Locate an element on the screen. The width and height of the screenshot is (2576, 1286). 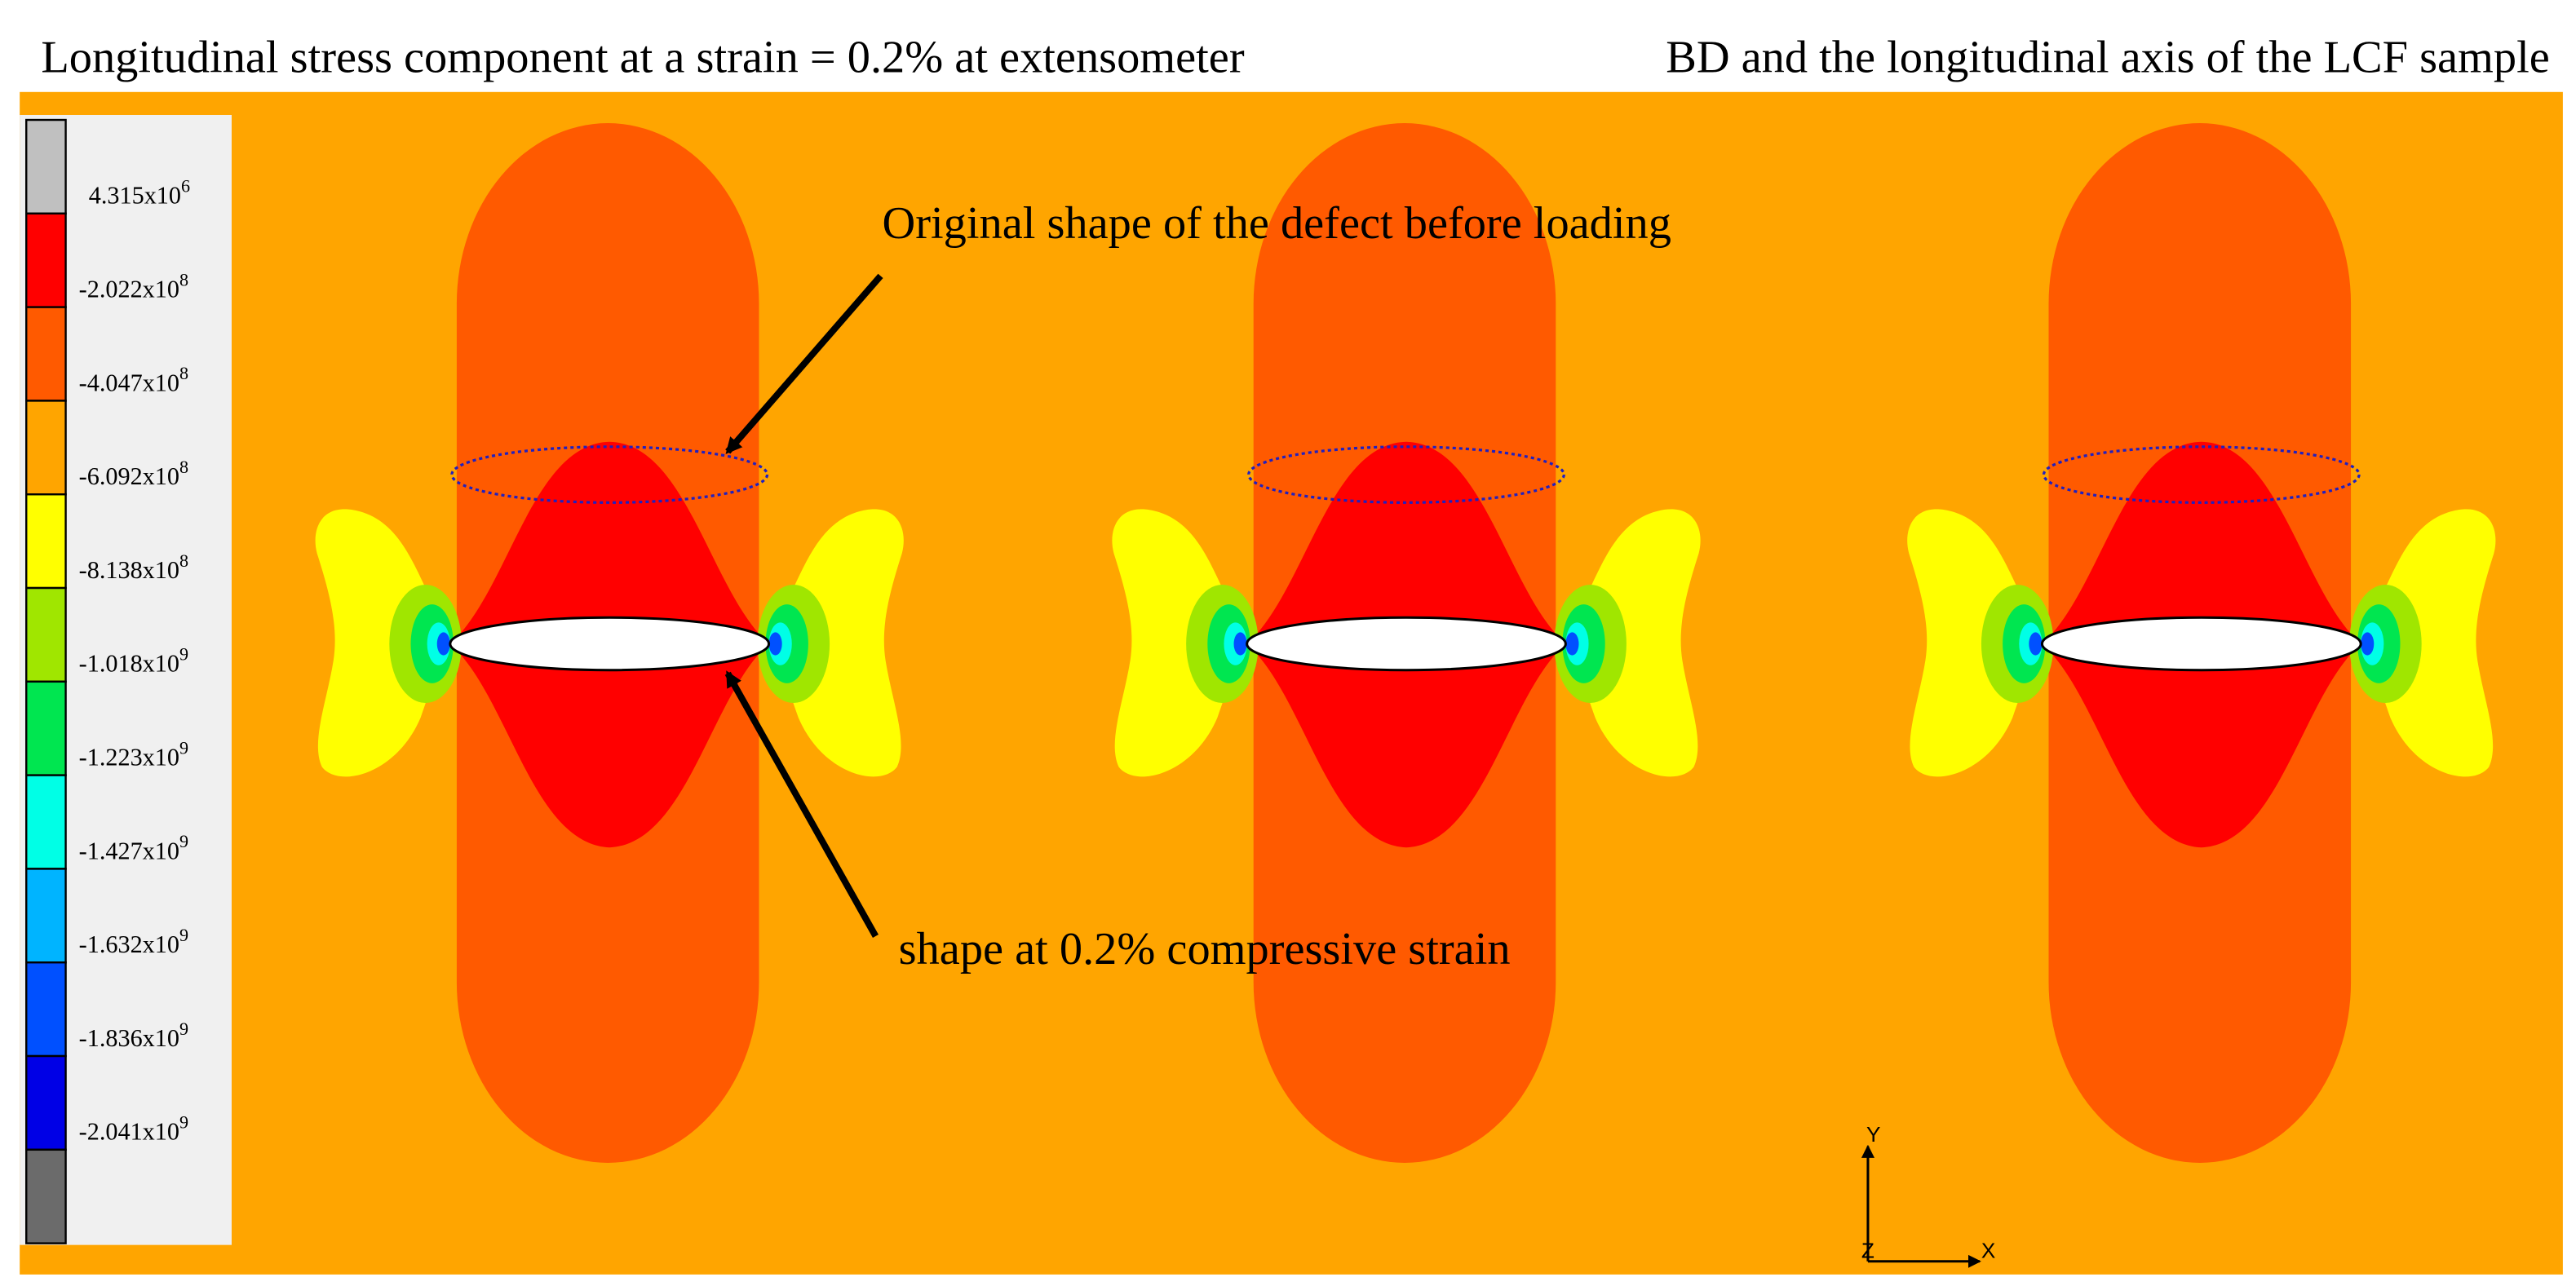
legend-label: -2.022x10⁸ is located at coordinates (133, 286).